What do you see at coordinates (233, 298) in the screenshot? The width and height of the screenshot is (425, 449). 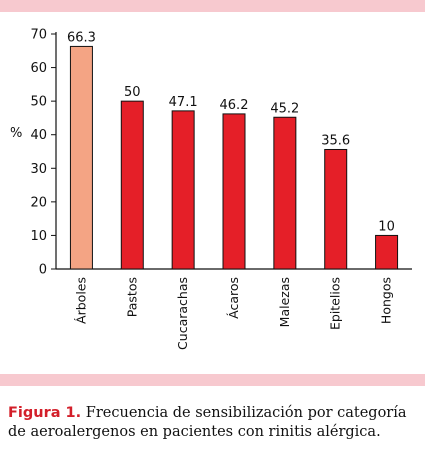 I see `category-label: Ácaros` at bounding box center [233, 298].